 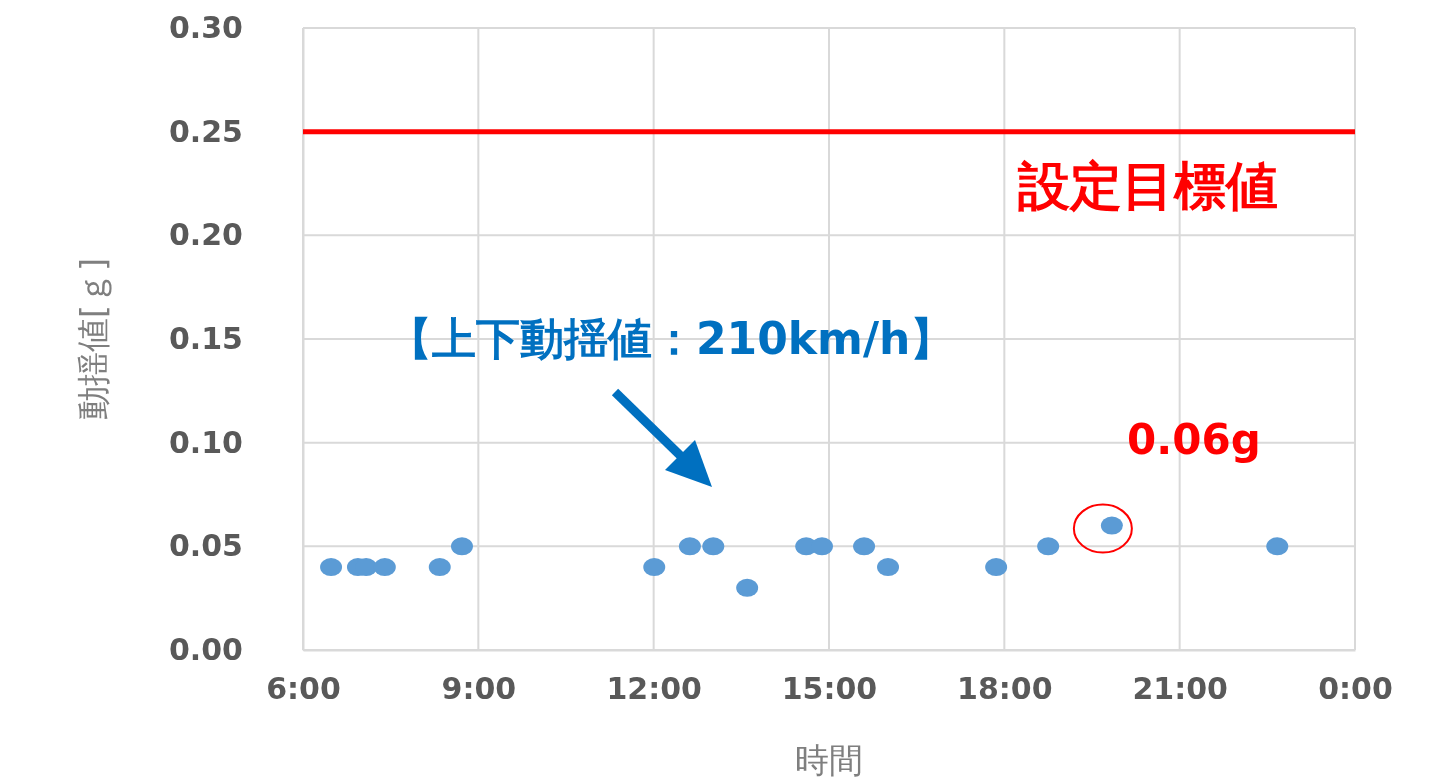 I want to click on y-tick-label: 0.30, so click(x=205, y=28).